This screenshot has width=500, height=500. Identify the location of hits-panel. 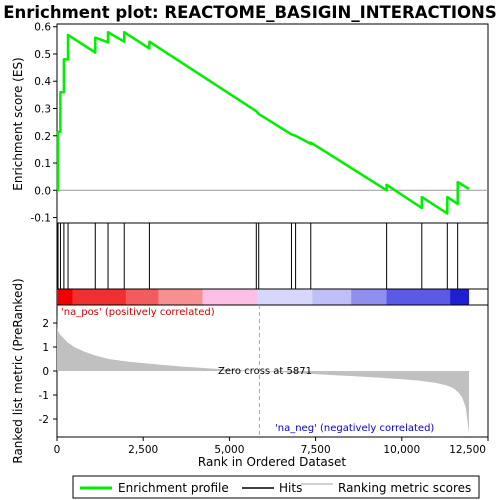
(258, 256).